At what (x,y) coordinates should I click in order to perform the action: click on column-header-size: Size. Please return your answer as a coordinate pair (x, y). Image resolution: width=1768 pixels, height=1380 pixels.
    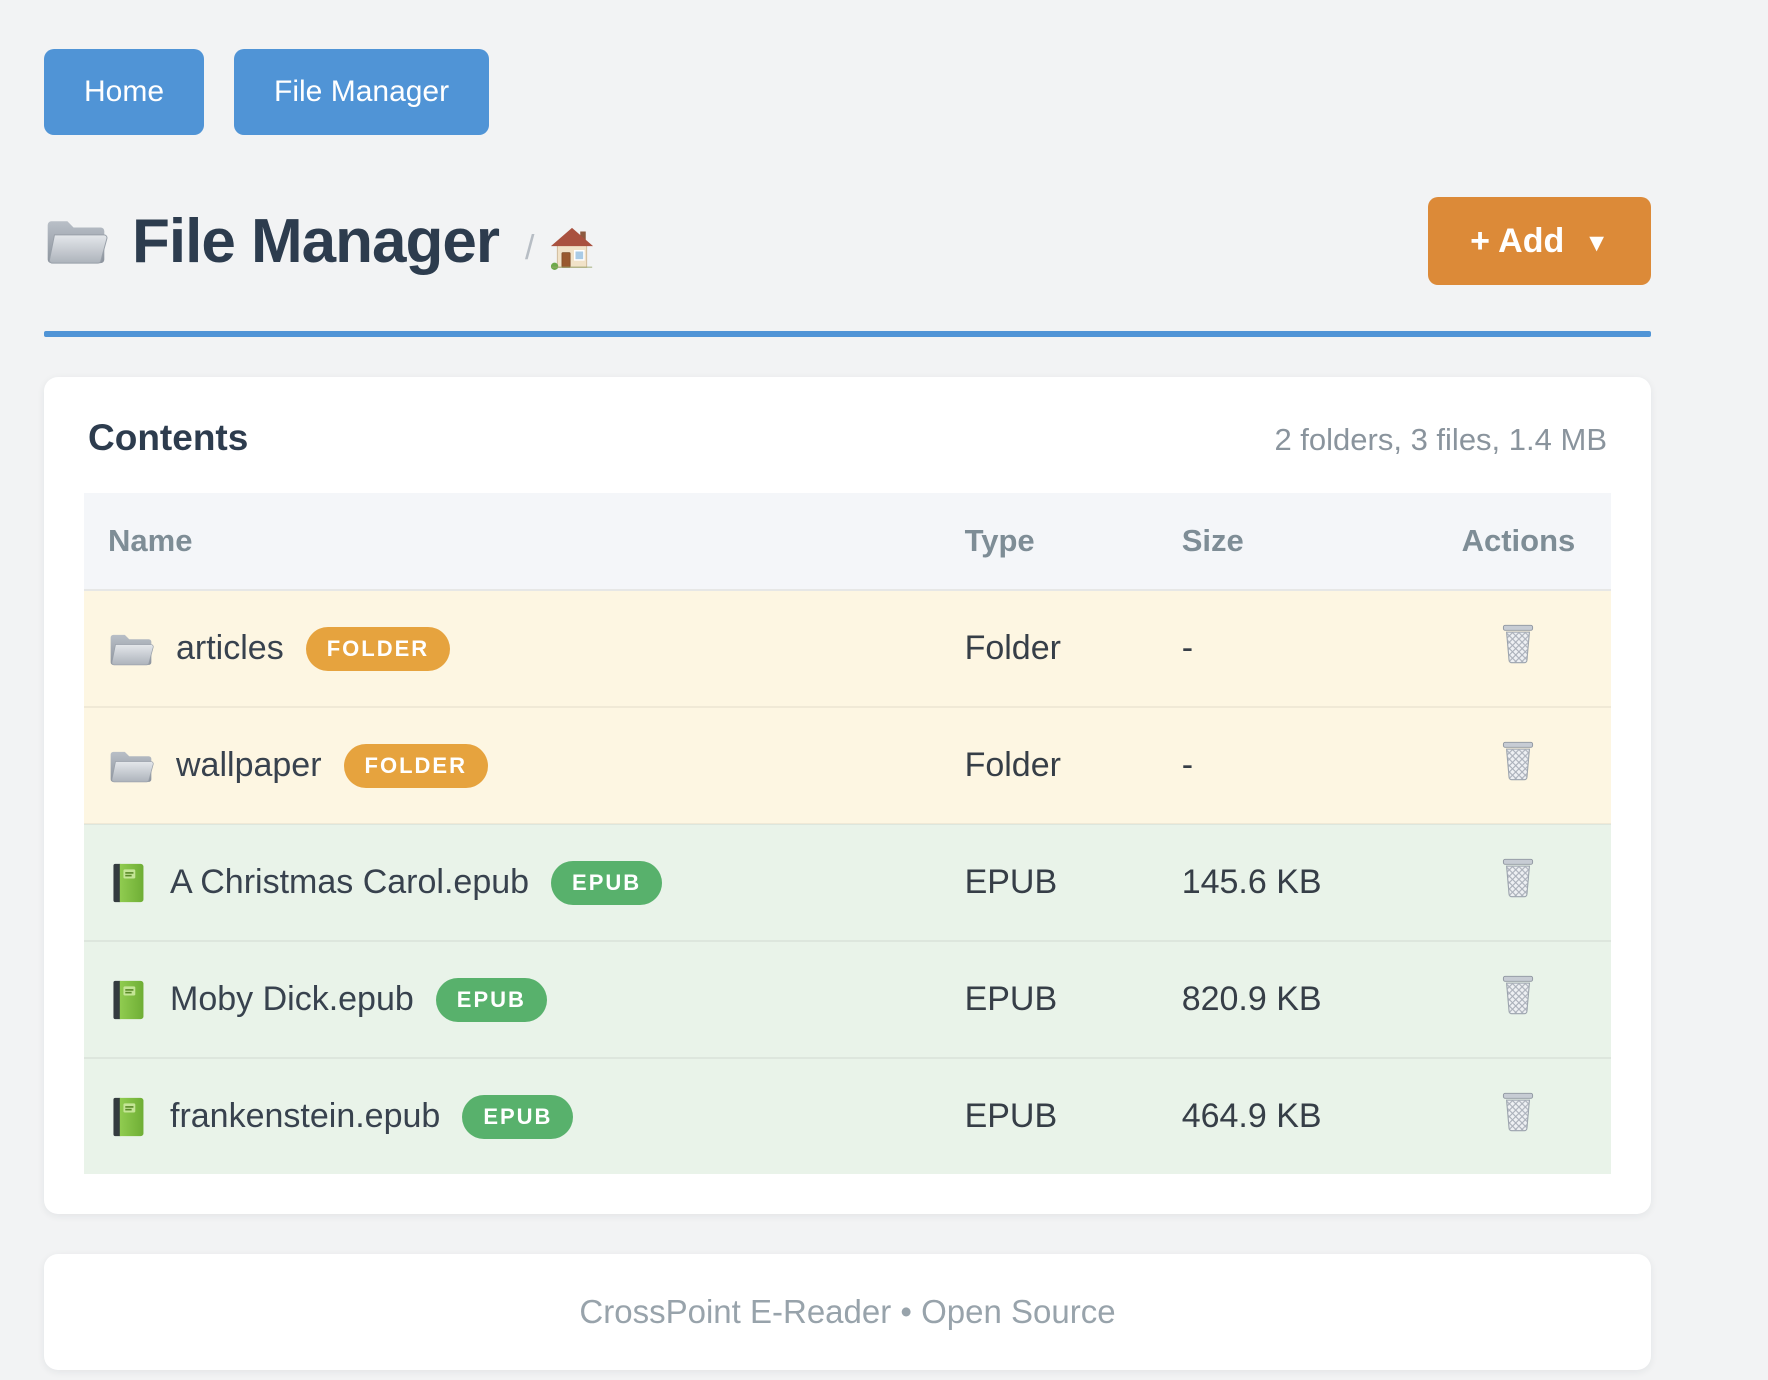
    Looking at the image, I should click on (1303, 542).